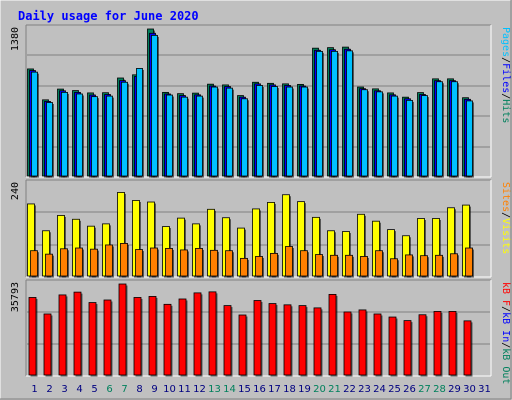 The image size is (512, 400). I want to click on legend-entry: kB In, so click(505, 327).